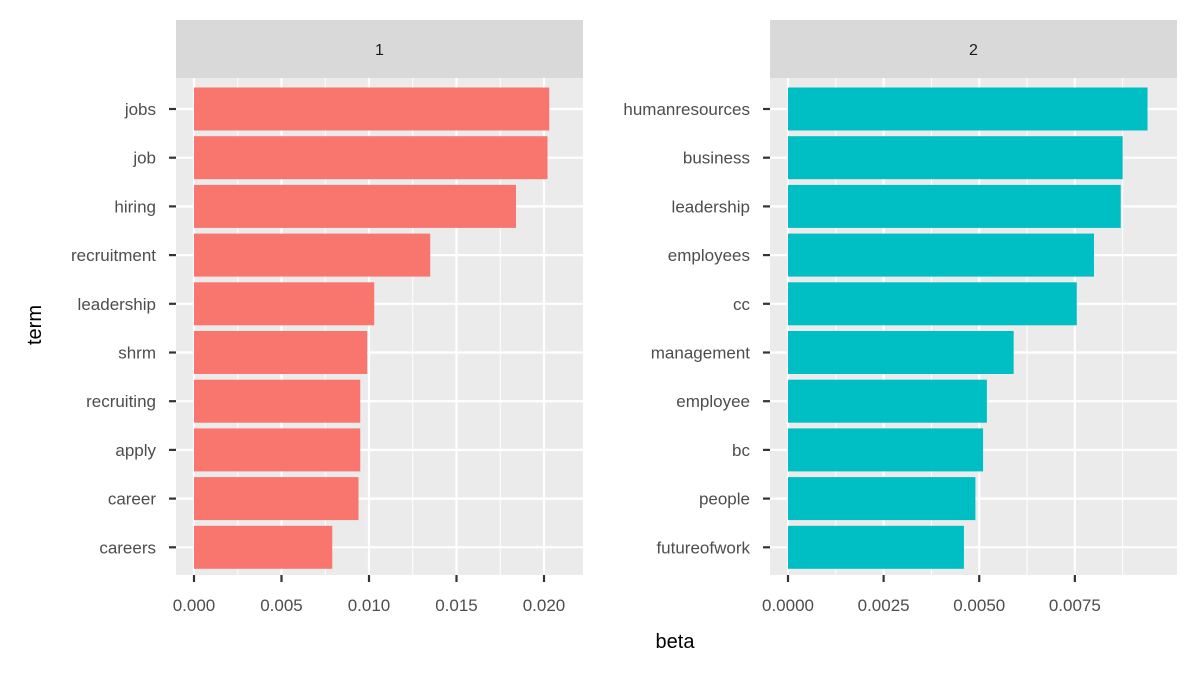 The image size is (1200, 675). Describe the element at coordinates (456, 605) in the screenshot. I see `x-tick-label: 0.015` at that location.